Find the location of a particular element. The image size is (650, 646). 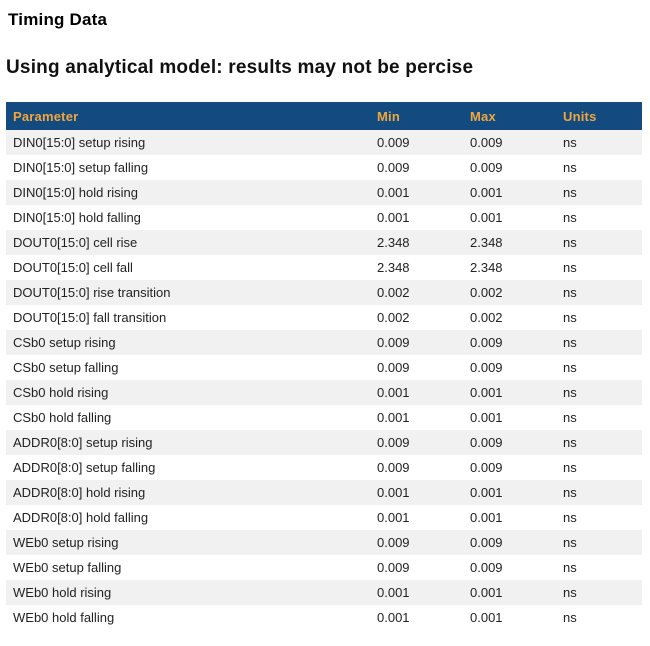

cell-parameter: DIN0[15:0] setup falling is located at coordinates (81, 167).